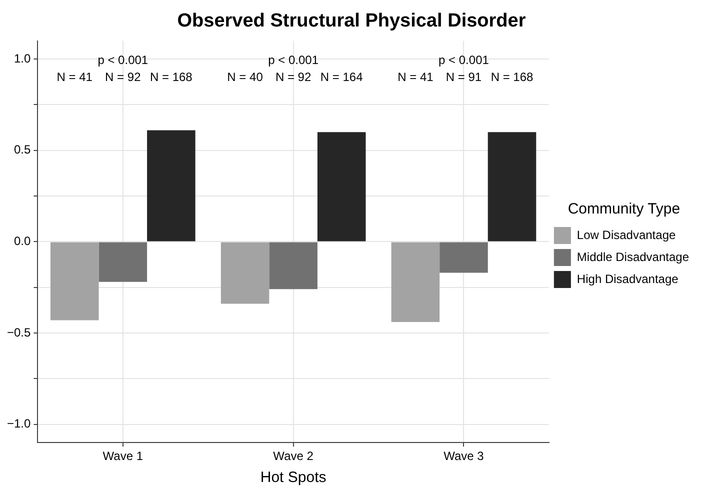  I want to click on legend-label: High Disadvantage, so click(627, 279).